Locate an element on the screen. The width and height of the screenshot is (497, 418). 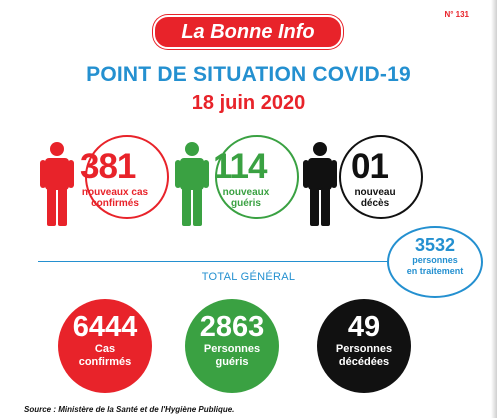
in-treatment-badge: 3532 personnes en traitement is located at coordinates (435, 262).